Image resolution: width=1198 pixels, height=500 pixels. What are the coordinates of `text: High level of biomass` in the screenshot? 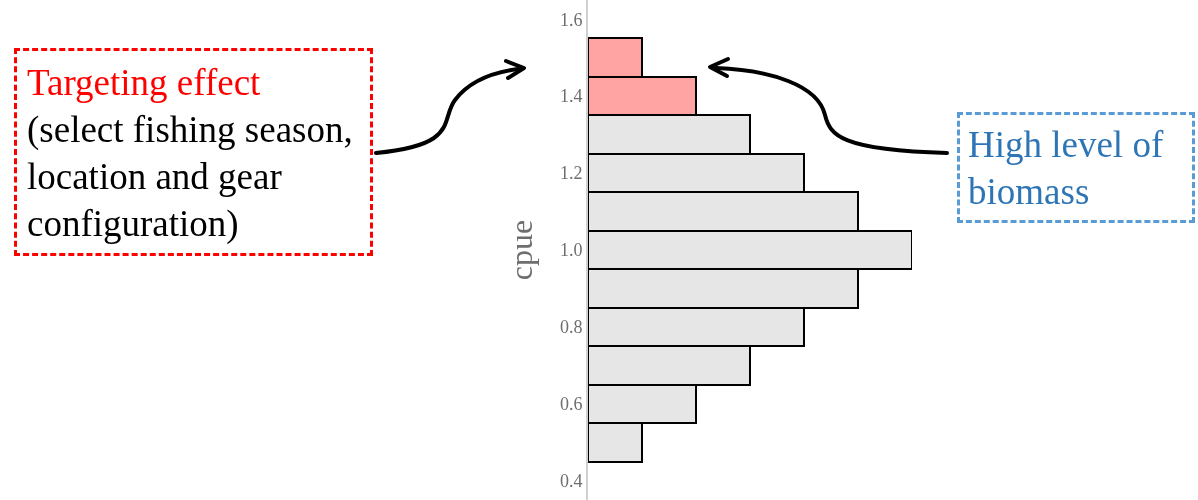 It's located at (1066, 168).